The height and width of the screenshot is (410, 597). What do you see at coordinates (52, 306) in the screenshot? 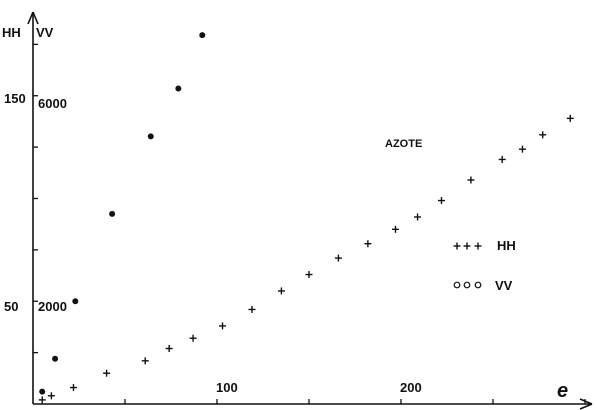
I see `y-tick-label-vv-2000: 2000` at bounding box center [52, 306].